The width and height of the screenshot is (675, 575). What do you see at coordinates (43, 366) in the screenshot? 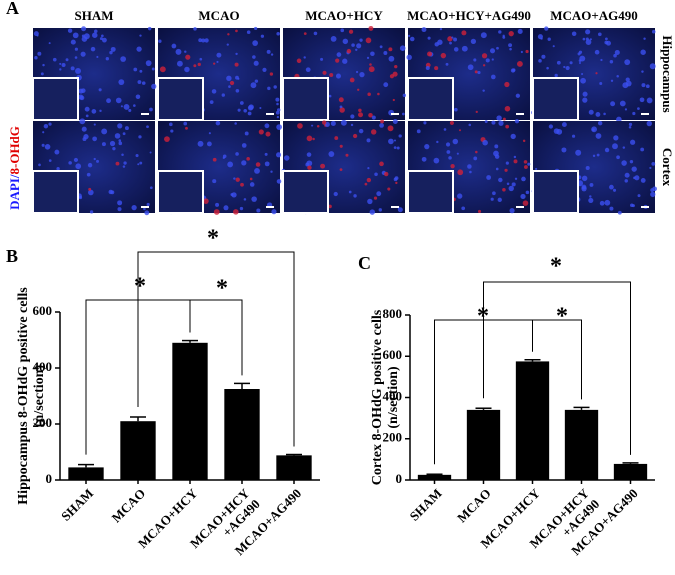
I see `y-tick-label: 400` at bounding box center [43, 366].